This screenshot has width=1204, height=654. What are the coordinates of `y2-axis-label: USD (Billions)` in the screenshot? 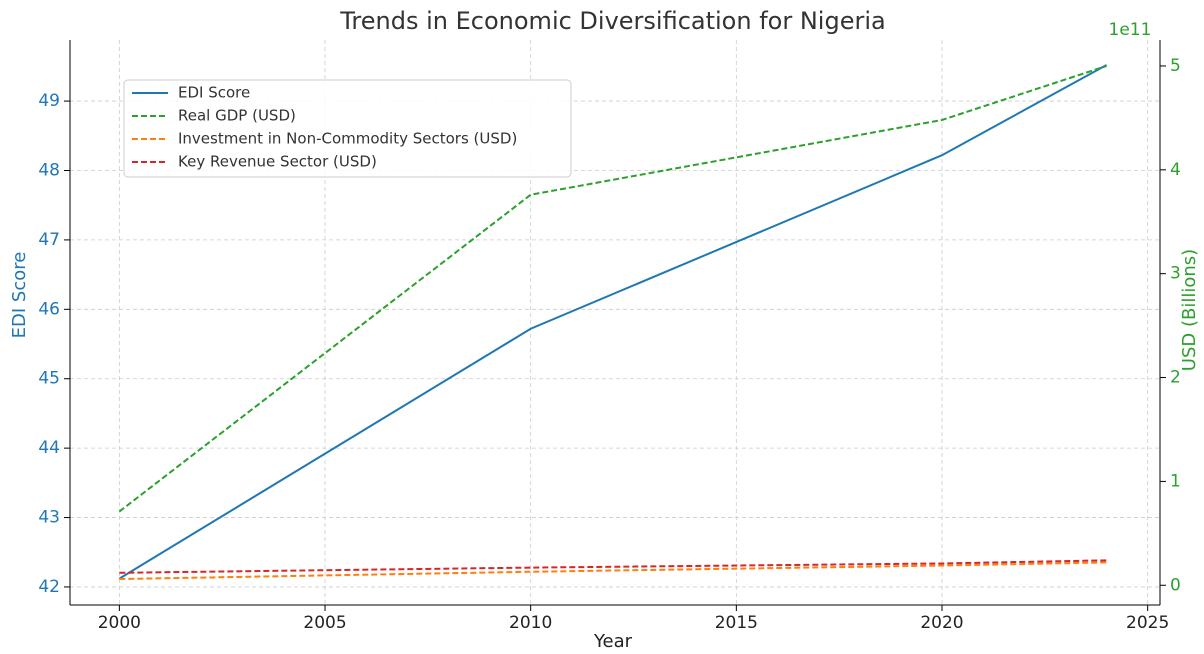 It's located at (1189, 310).